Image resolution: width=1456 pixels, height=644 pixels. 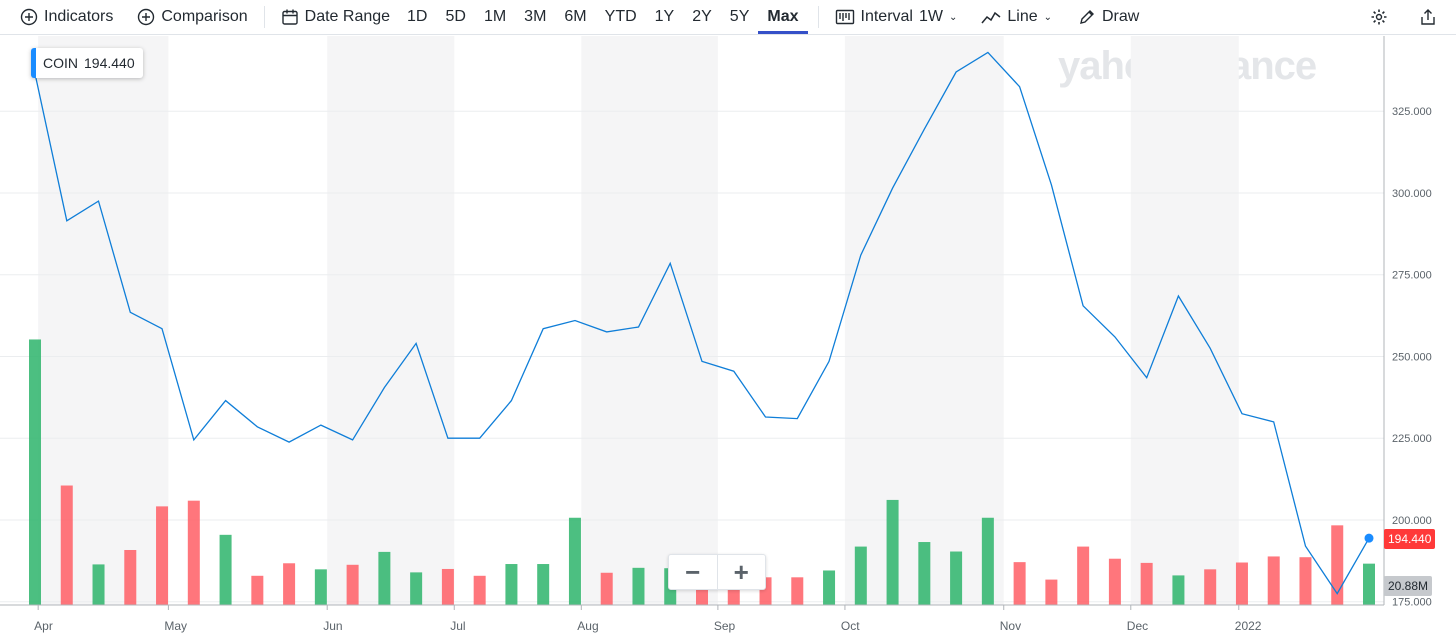 What do you see at coordinates (1412, 276) in the screenshot?
I see `y-tick-label: 275.000` at bounding box center [1412, 276].